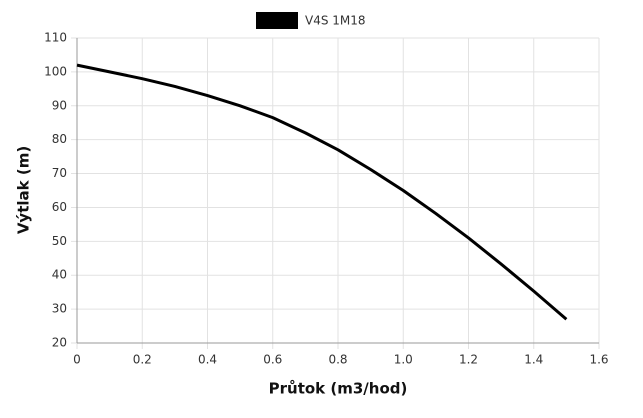  I want to click on y-tick-label: 80, so click(59, 139).